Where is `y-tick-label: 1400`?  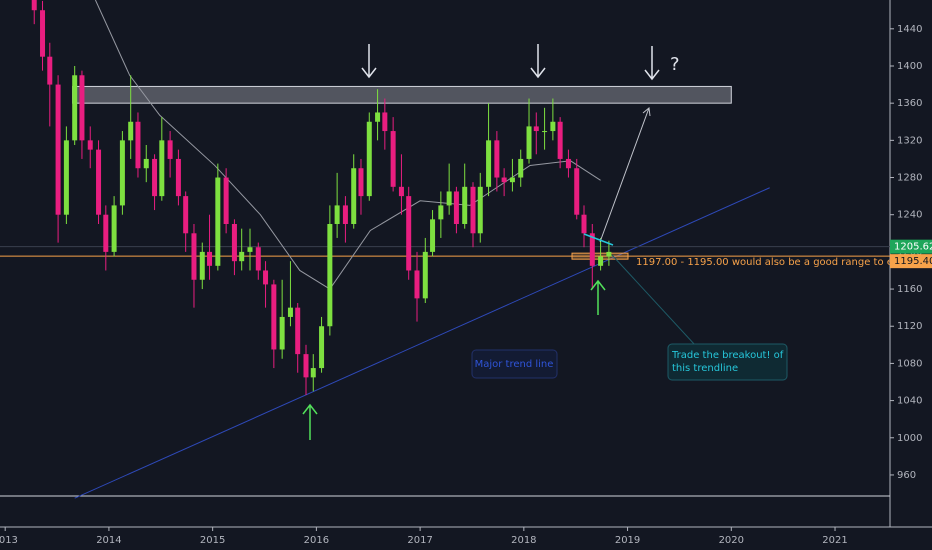 y-tick-label: 1400 is located at coordinates (909, 66).